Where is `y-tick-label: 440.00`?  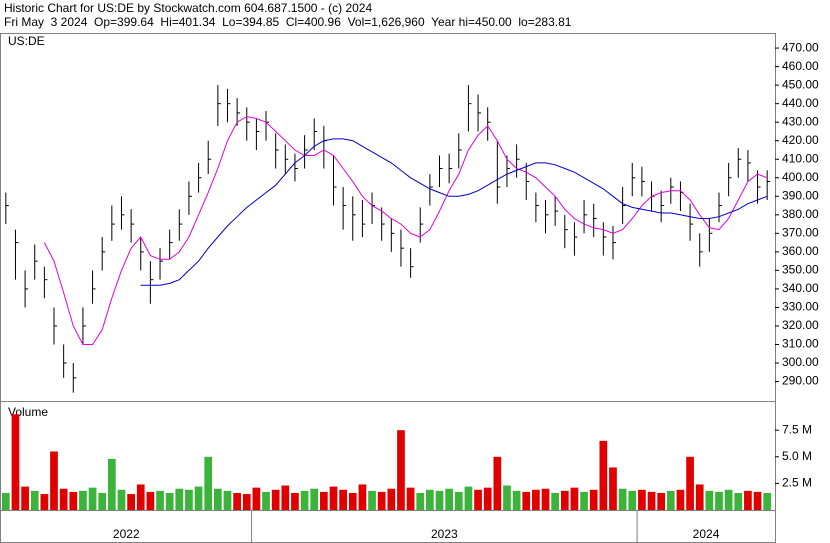
y-tick-label: 440.00 is located at coordinates (800, 103).